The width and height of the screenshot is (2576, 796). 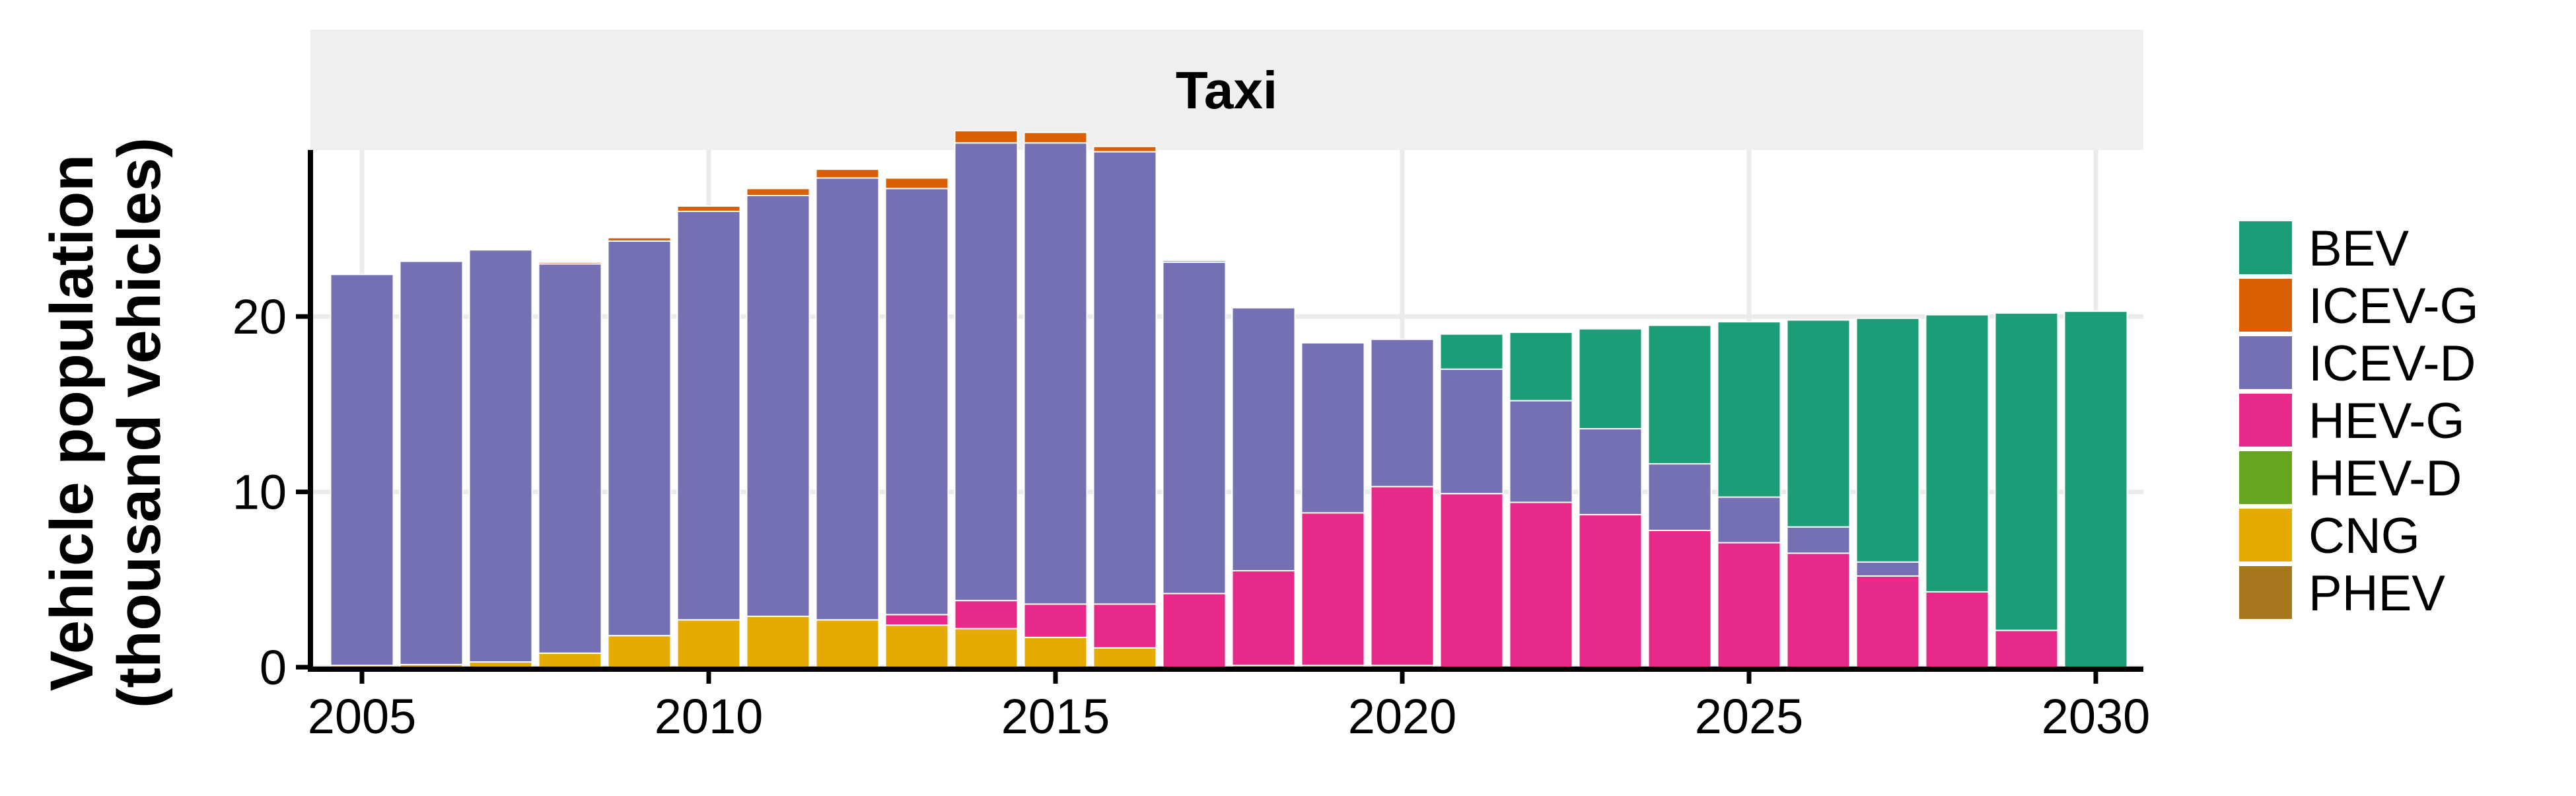 I want to click on x-tick-label: 2025, so click(x=1749, y=716).